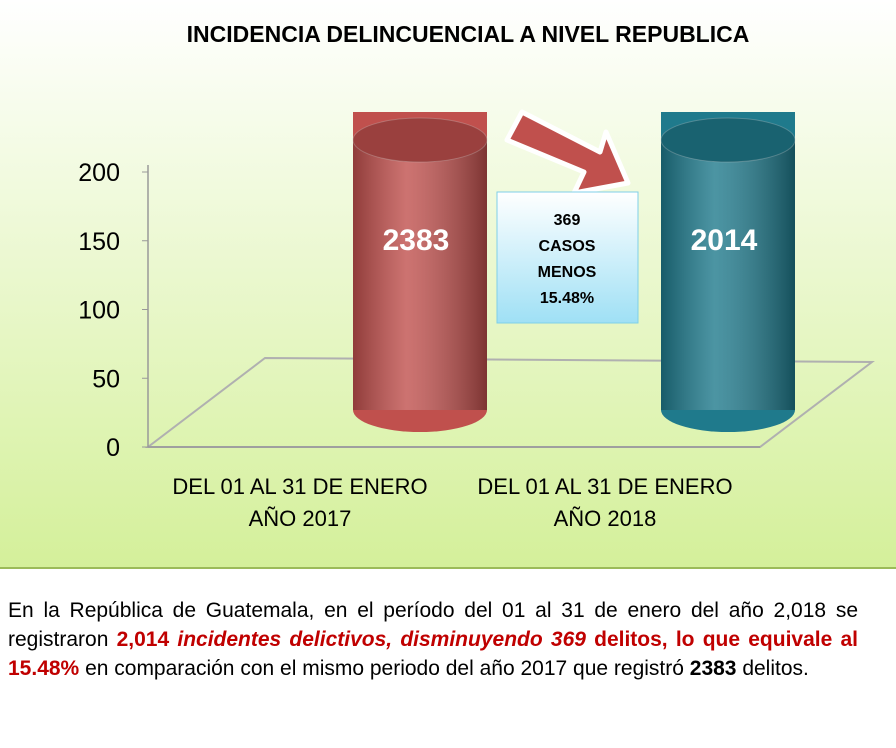  I want to click on data-label: 2383, so click(416, 240).